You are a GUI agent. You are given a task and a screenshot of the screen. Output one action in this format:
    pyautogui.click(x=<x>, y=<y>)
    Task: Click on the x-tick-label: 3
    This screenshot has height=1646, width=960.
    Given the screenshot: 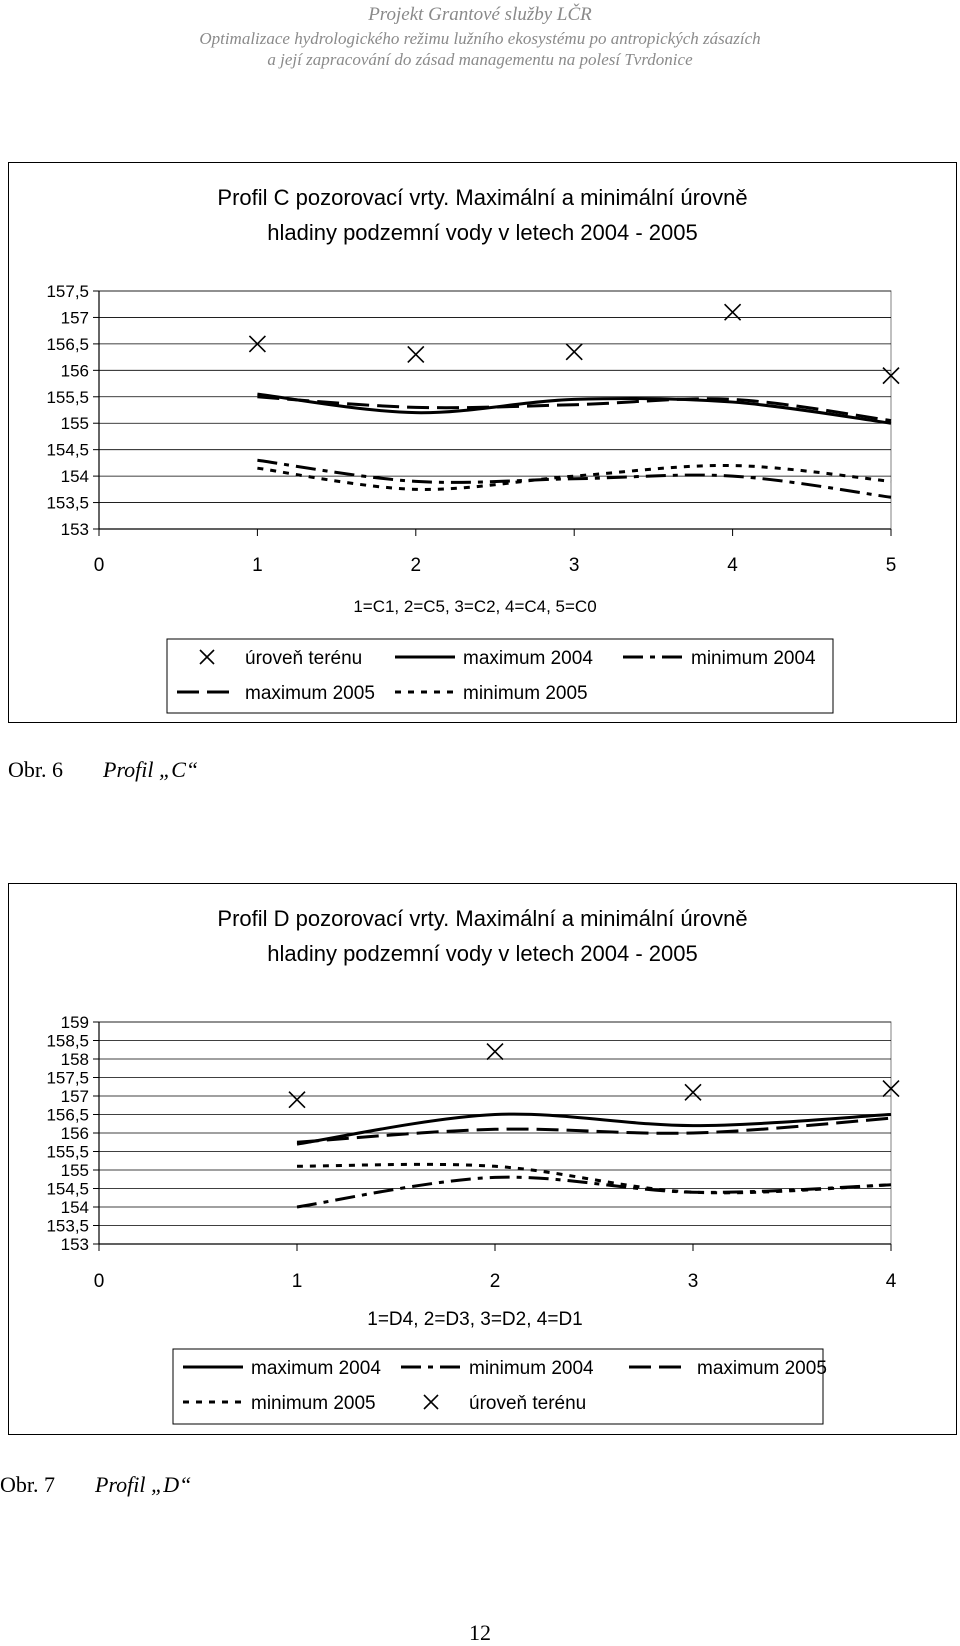 What is the action you would take?
    pyautogui.click(x=574, y=565)
    